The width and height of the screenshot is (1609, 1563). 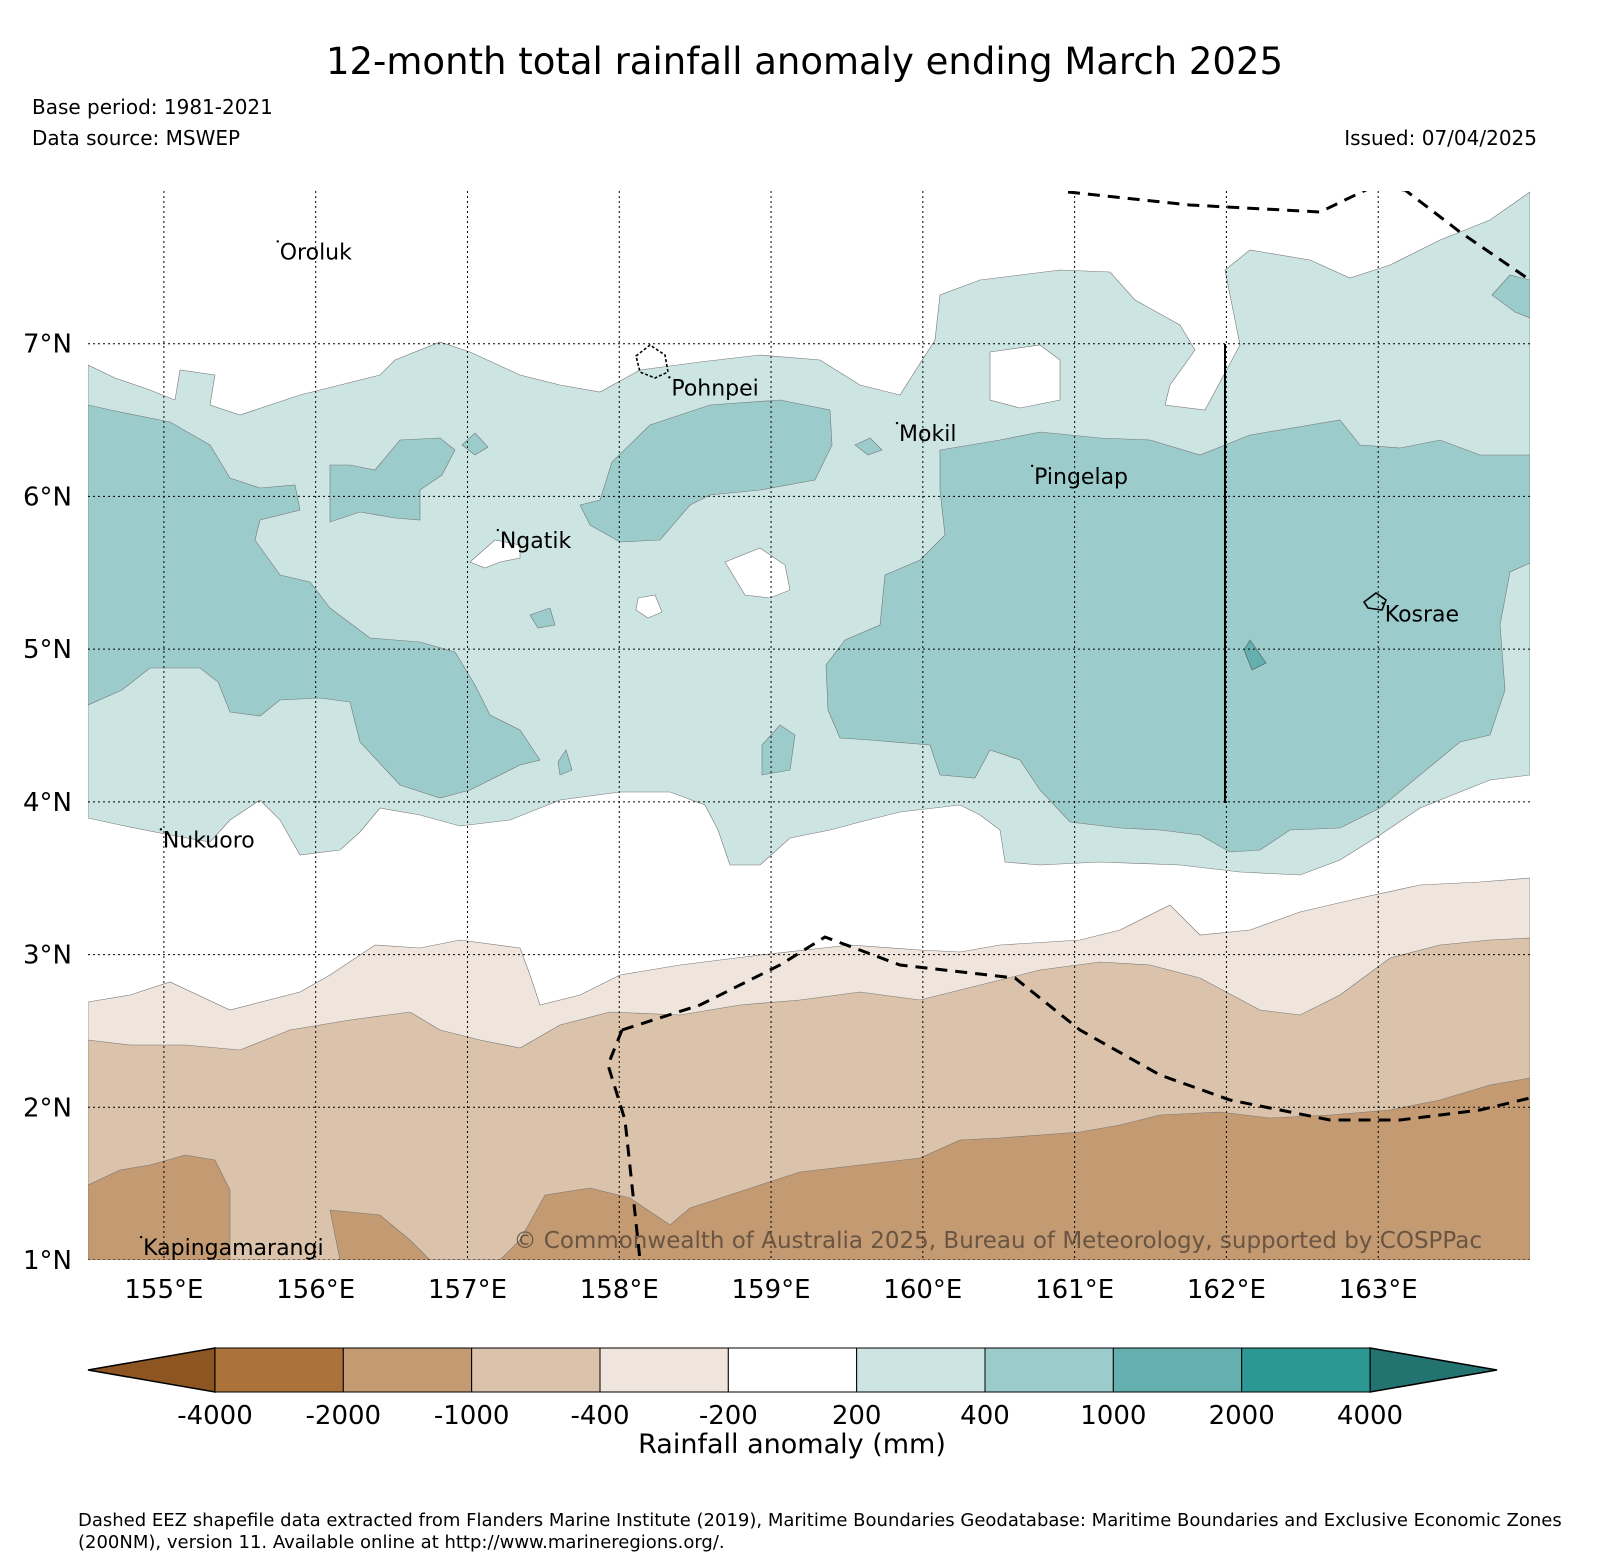 What do you see at coordinates (215, 1416) in the screenshot?
I see `colorbar-tick-label: -4000` at bounding box center [215, 1416].